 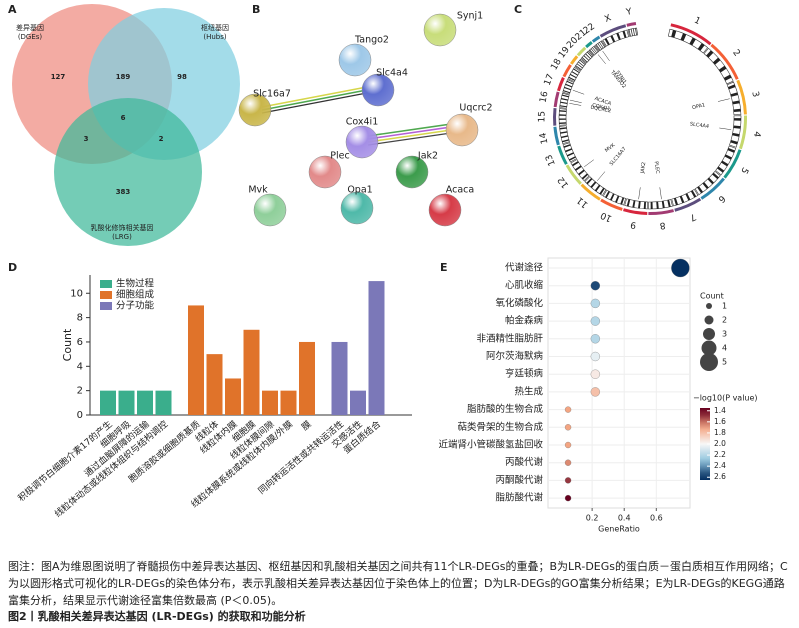 I want to click on y-tick-label: 丙酸代谢, so click(x=524, y=462).